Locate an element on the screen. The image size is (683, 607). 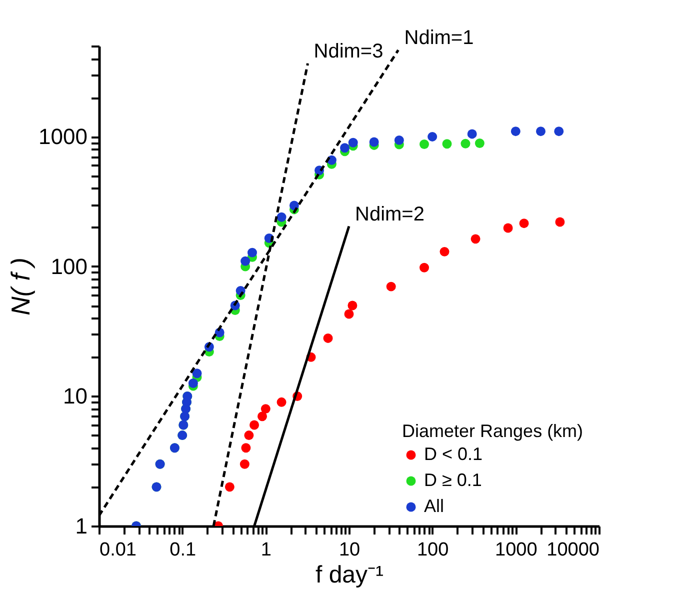
x-tick-label: 1000 is located at coordinates (516, 550).